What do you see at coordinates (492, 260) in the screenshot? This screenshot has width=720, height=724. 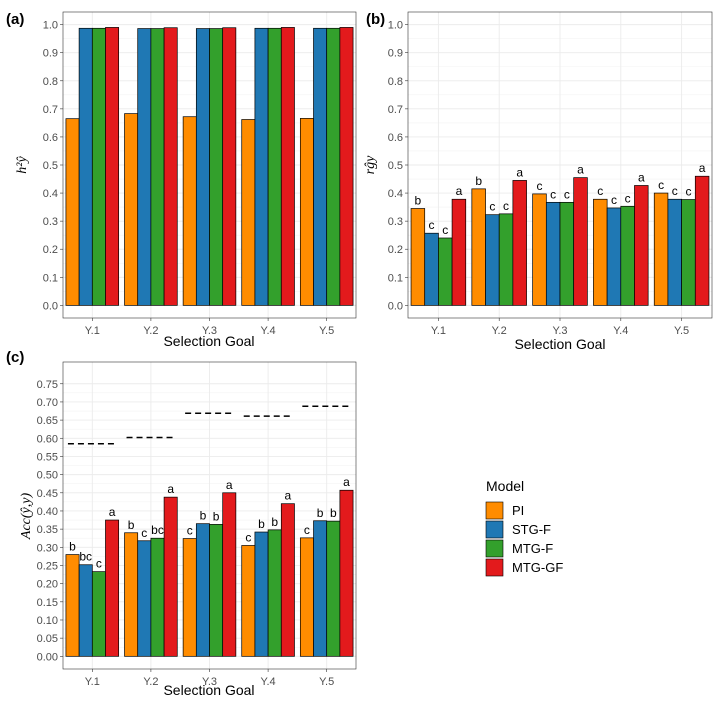 I see `bar-stg-f-y2` at bounding box center [492, 260].